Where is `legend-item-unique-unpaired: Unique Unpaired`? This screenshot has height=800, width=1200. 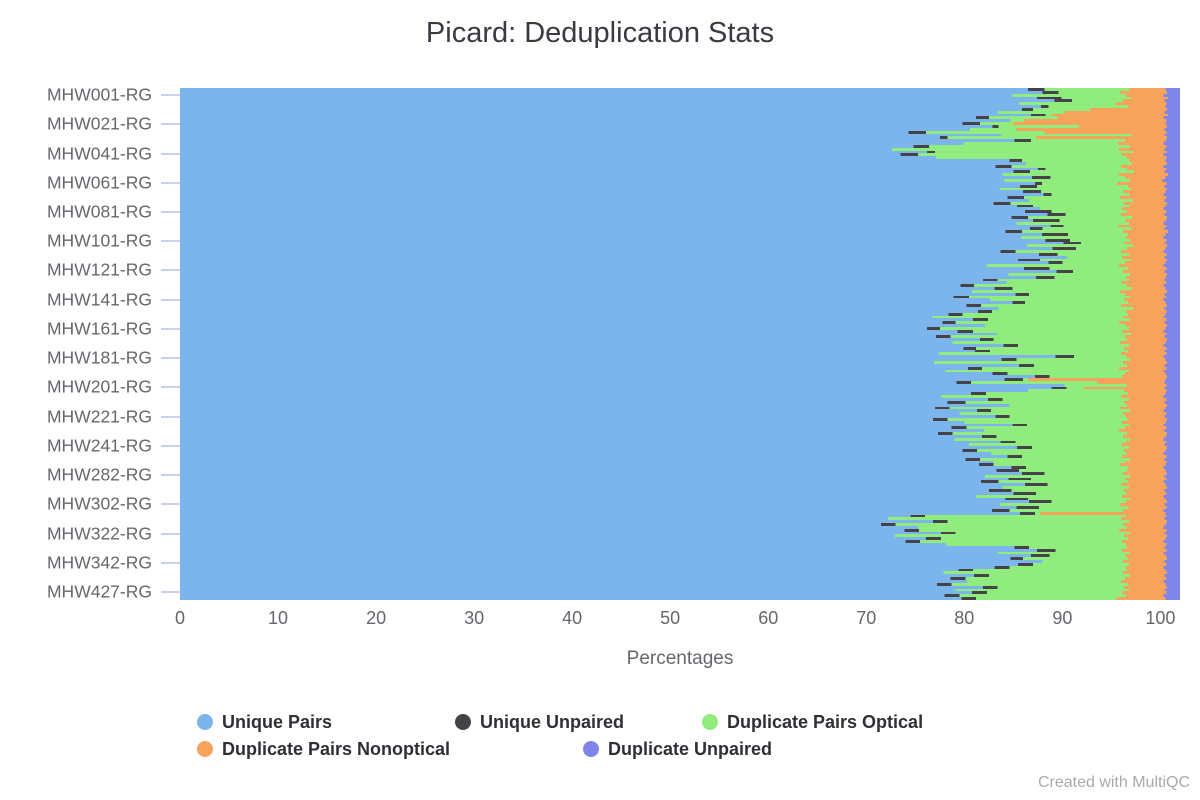 legend-item-unique-unpaired: Unique Unpaired is located at coordinates (539, 722).